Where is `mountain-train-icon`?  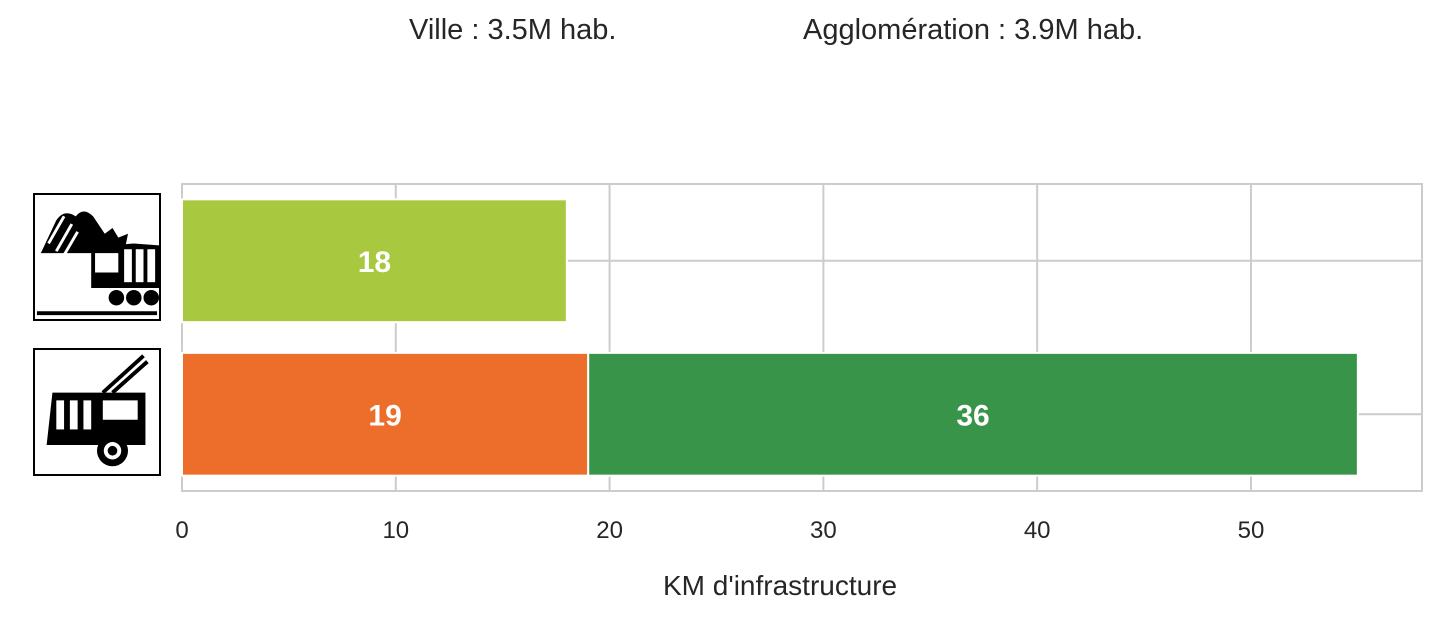
mountain-train-icon is located at coordinates (97, 257).